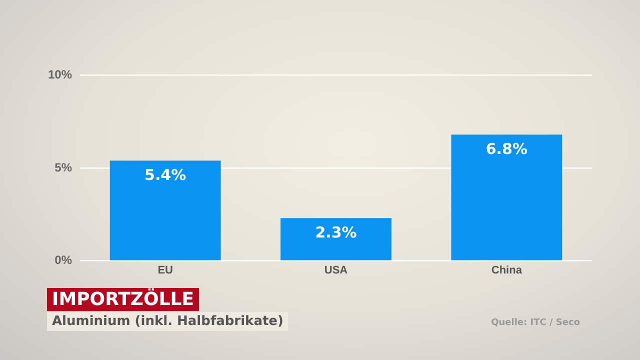  What do you see at coordinates (507, 149) in the screenshot?
I see `data-label: 6.8%` at bounding box center [507, 149].